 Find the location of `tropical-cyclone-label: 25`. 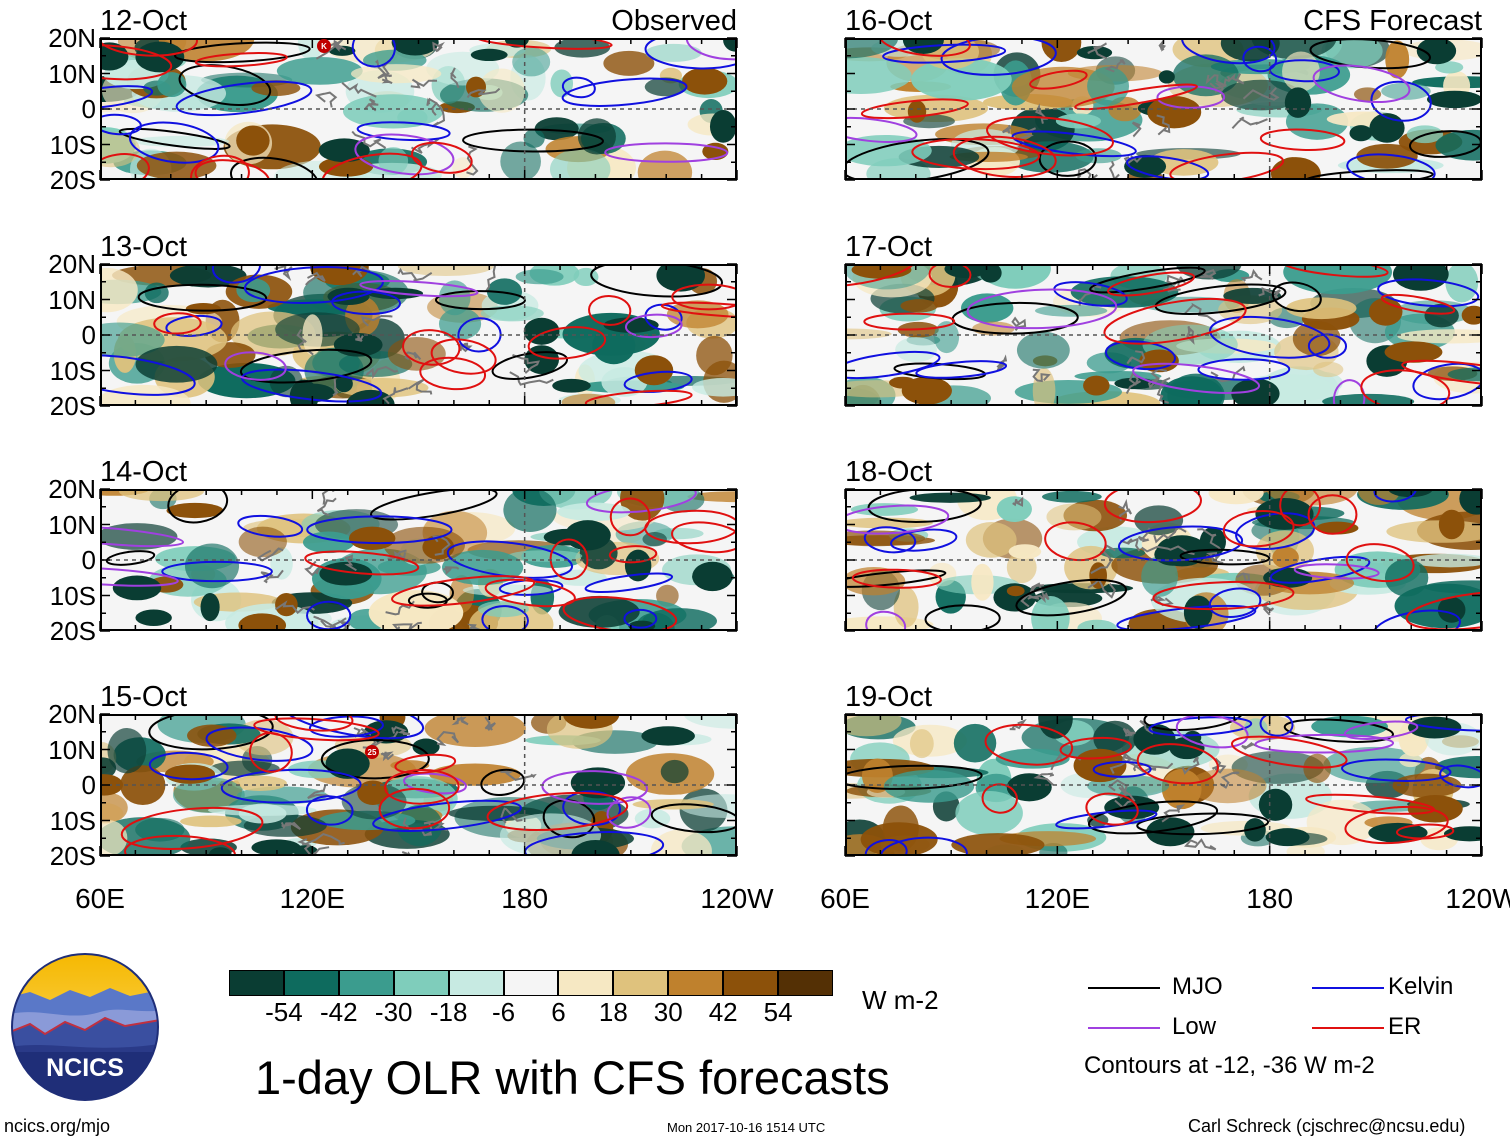

tropical-cyclone-label: 25 is located at coordinates (372, 752).